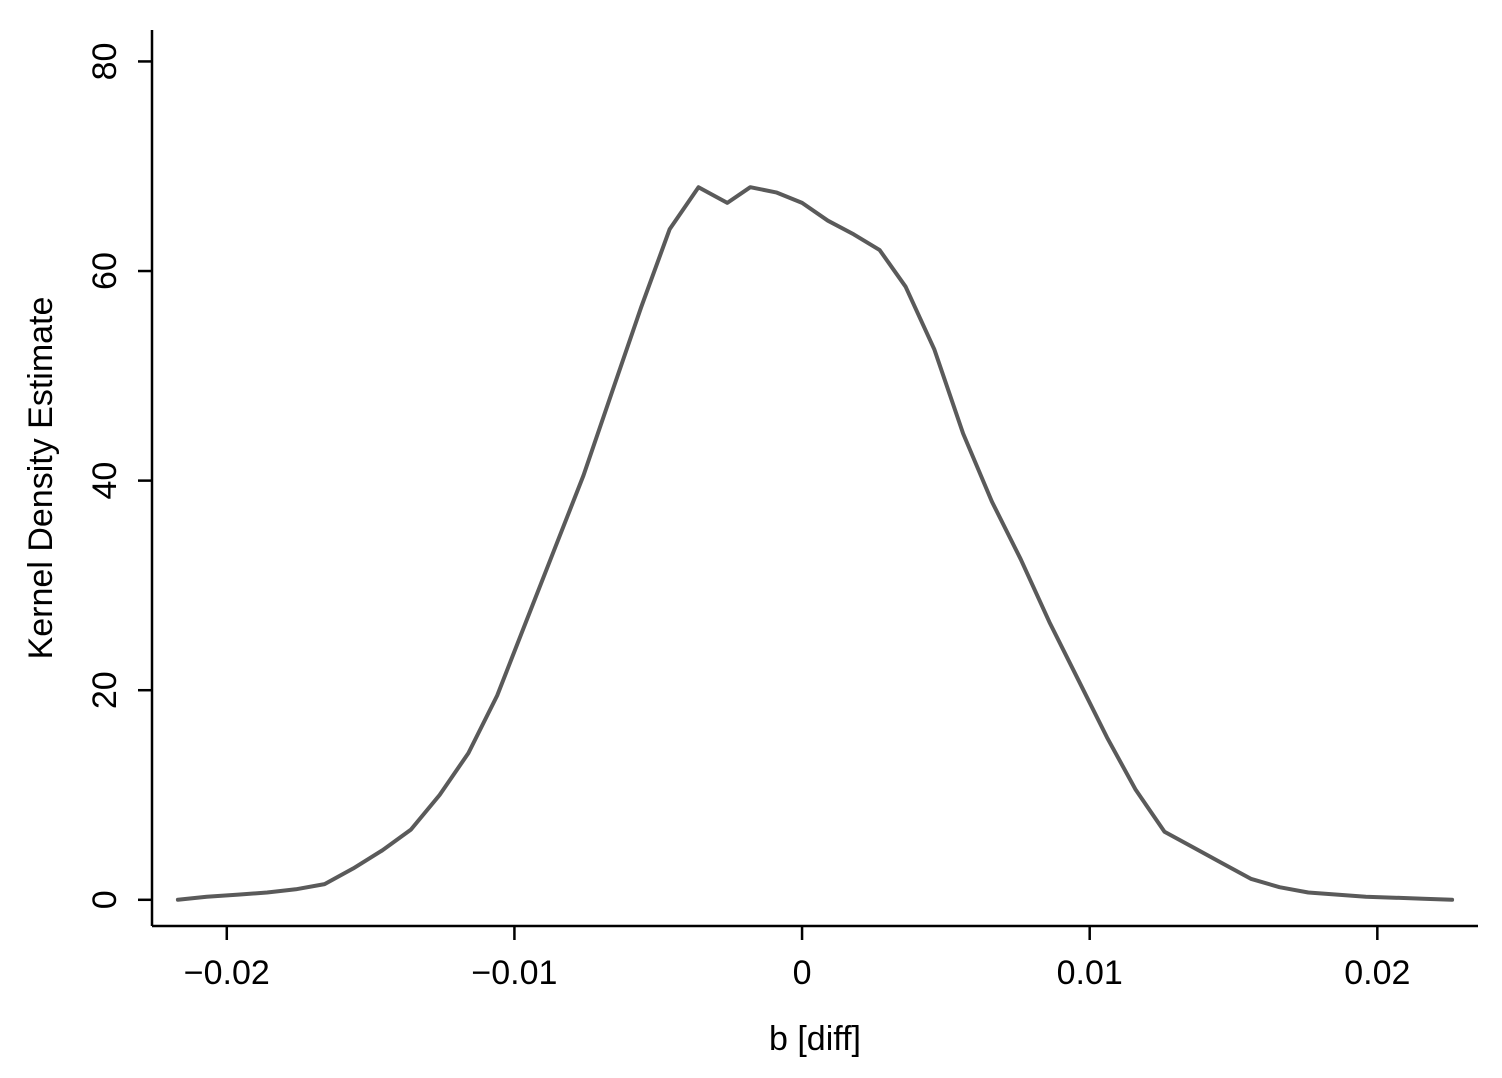 This screenshot has width=1502, height=1078. I want to click on x-axis-ticks: −0.02 −0.01 0 0.01 0.02, so click(797, 959).